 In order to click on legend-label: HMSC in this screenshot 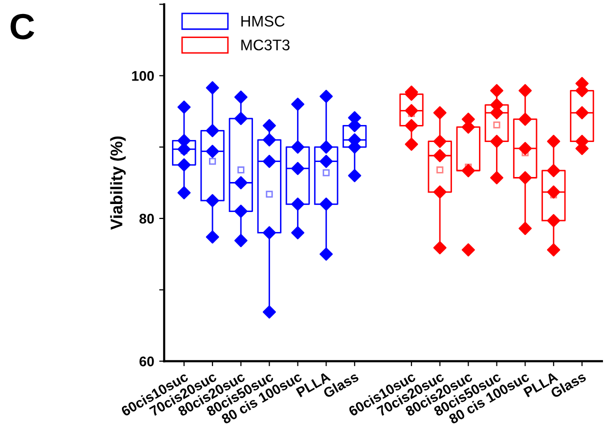, I will do `click(263, 21)`.